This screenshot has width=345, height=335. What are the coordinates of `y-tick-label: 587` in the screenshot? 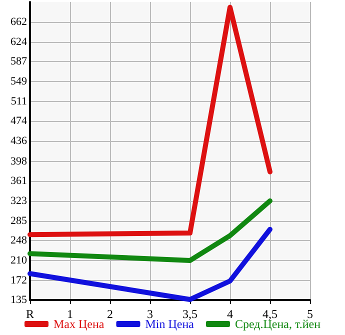 It's located at (19, 62).